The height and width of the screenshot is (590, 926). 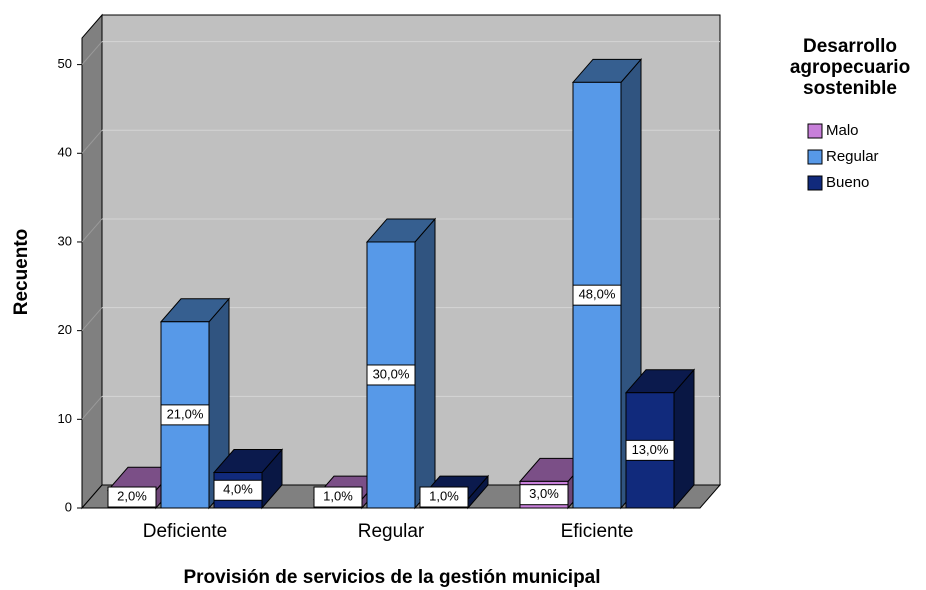 What do you see at coordinates (65, 152) in the screenshot?
I see `y-tick-label: 40` at bounding box center [65, 152].